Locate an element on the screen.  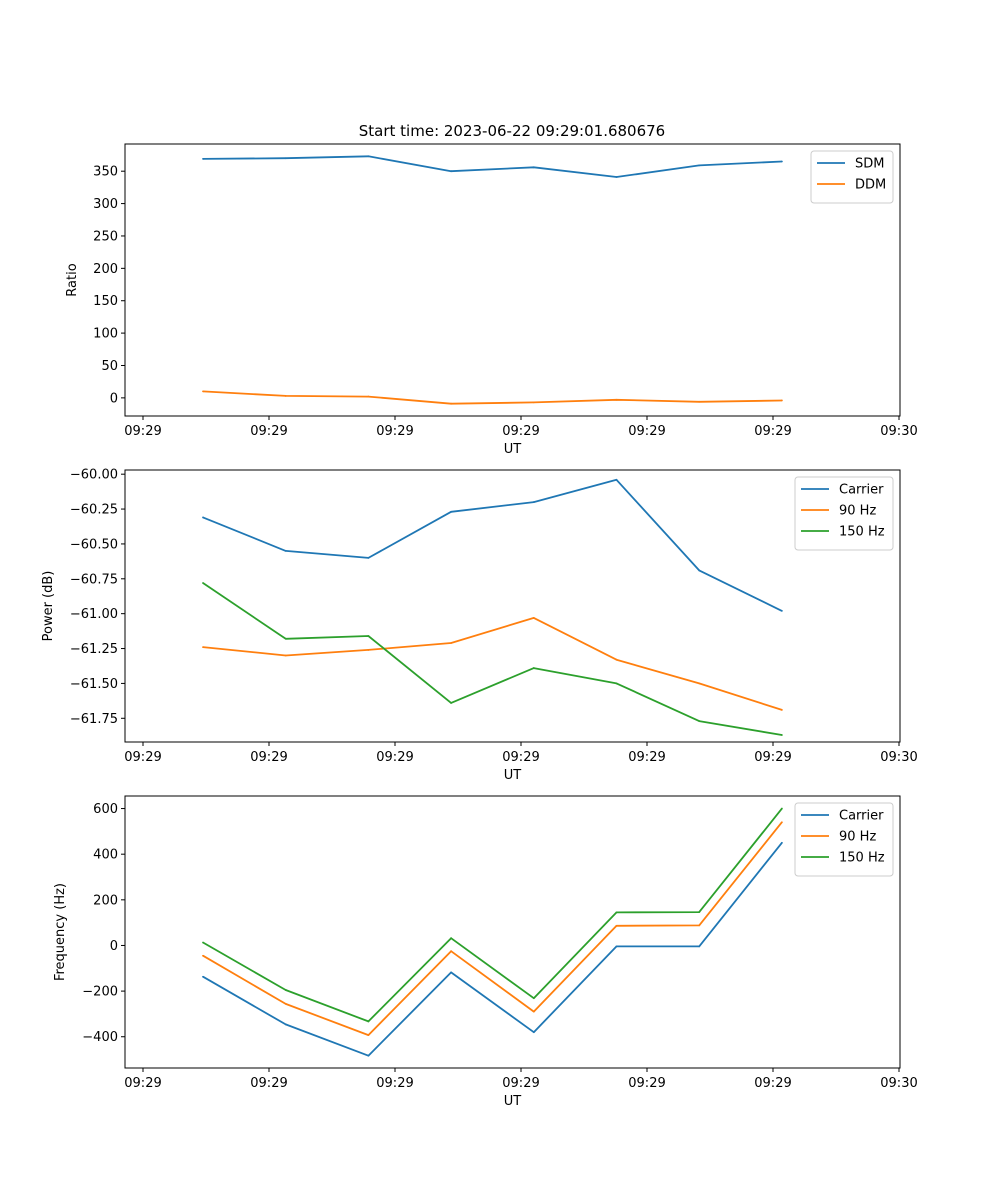
y-tick-label: 300 is located at coordinates (105, 204).